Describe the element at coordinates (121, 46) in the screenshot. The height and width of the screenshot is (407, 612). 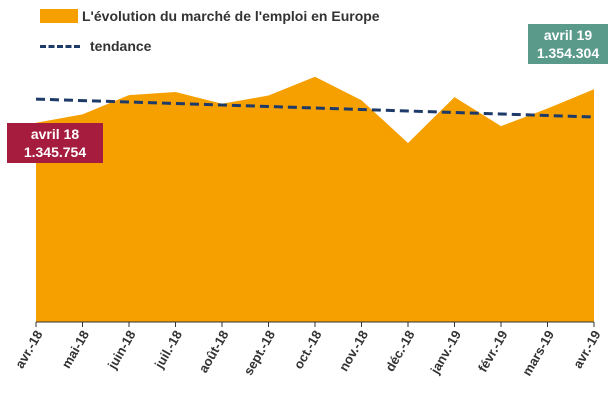
I see `legend-trend-label: tendance` at that location.